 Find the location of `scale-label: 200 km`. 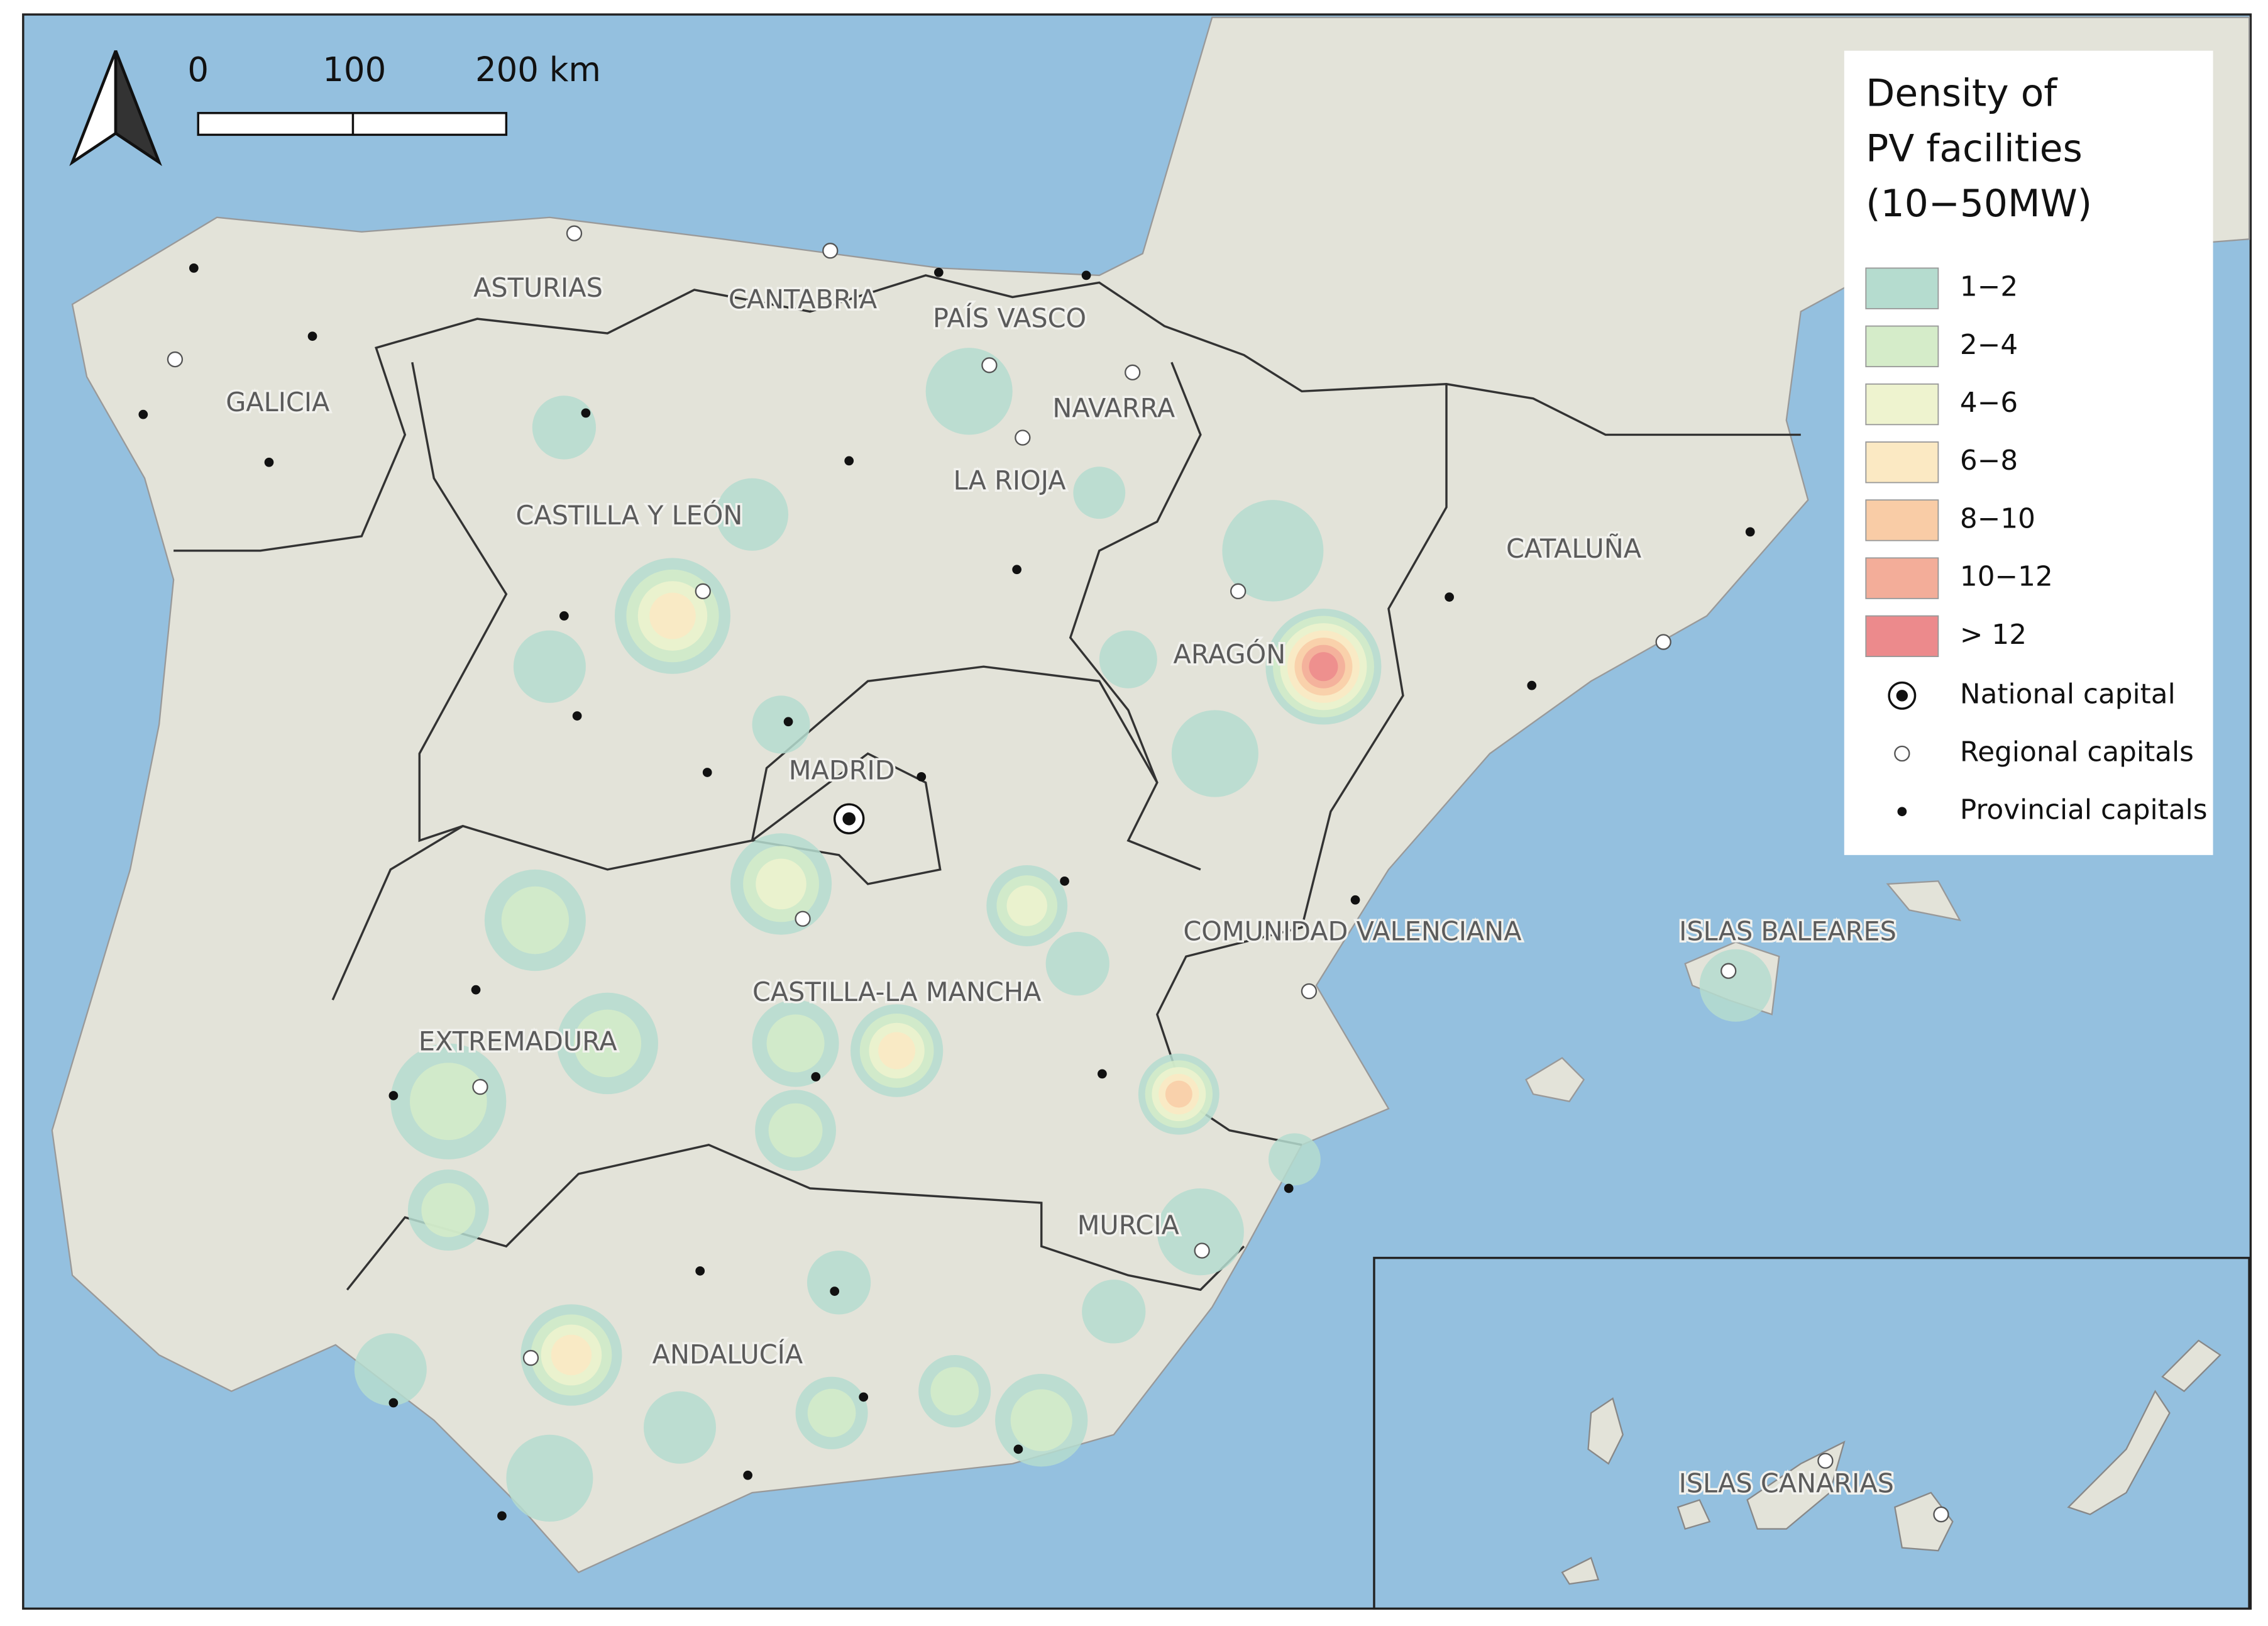

scale-label: 200 km is located at coordinates (538, 70).